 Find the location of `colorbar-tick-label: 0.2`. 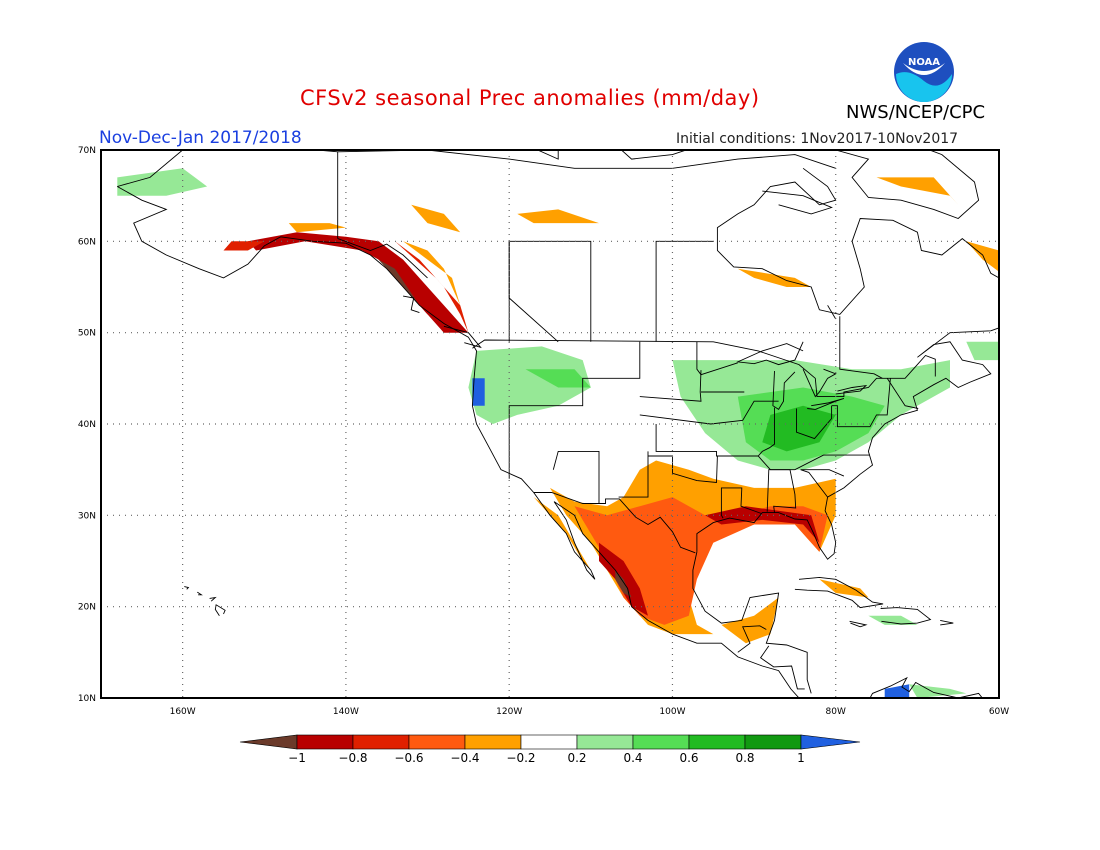

colorbar-tick-label: 0.2 is located at coordinates (576, 758).